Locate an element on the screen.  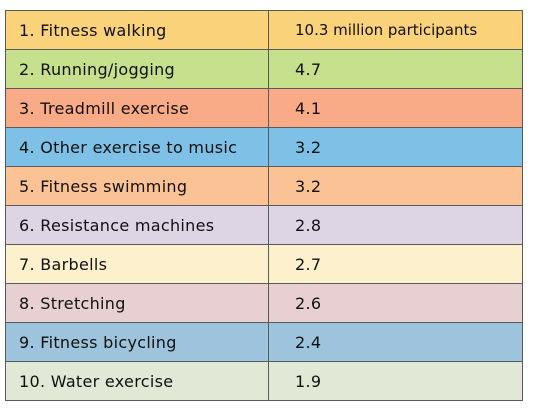
participants-value: 4.1 is located at coordinates (395, 108).